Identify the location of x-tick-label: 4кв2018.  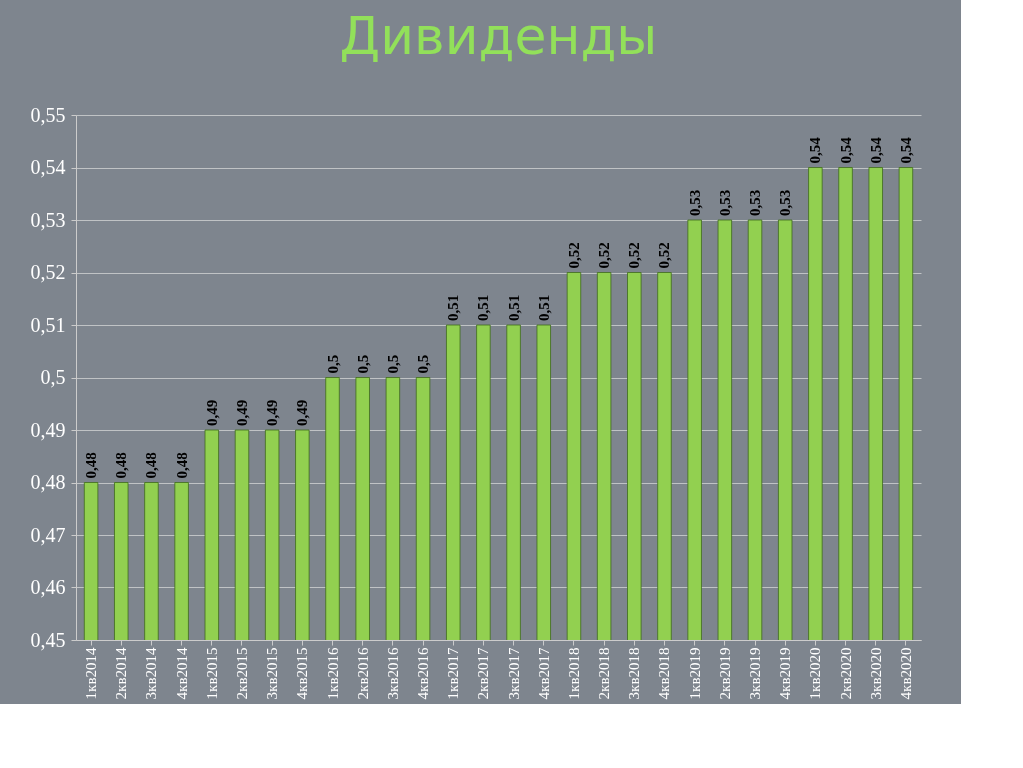
(664, 673).